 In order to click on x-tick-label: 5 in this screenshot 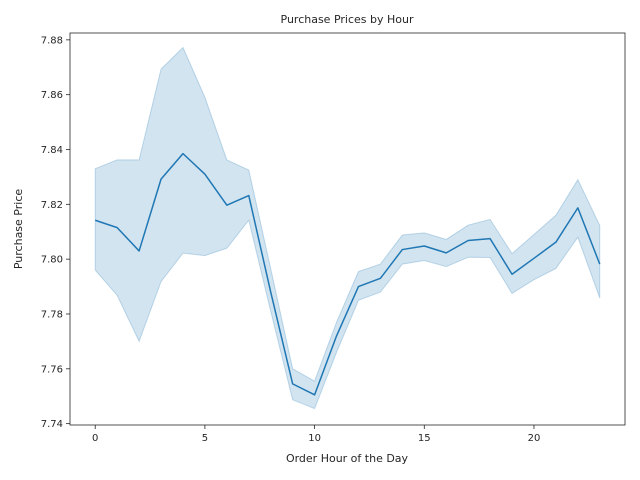, I will do `click(205, 438)`.